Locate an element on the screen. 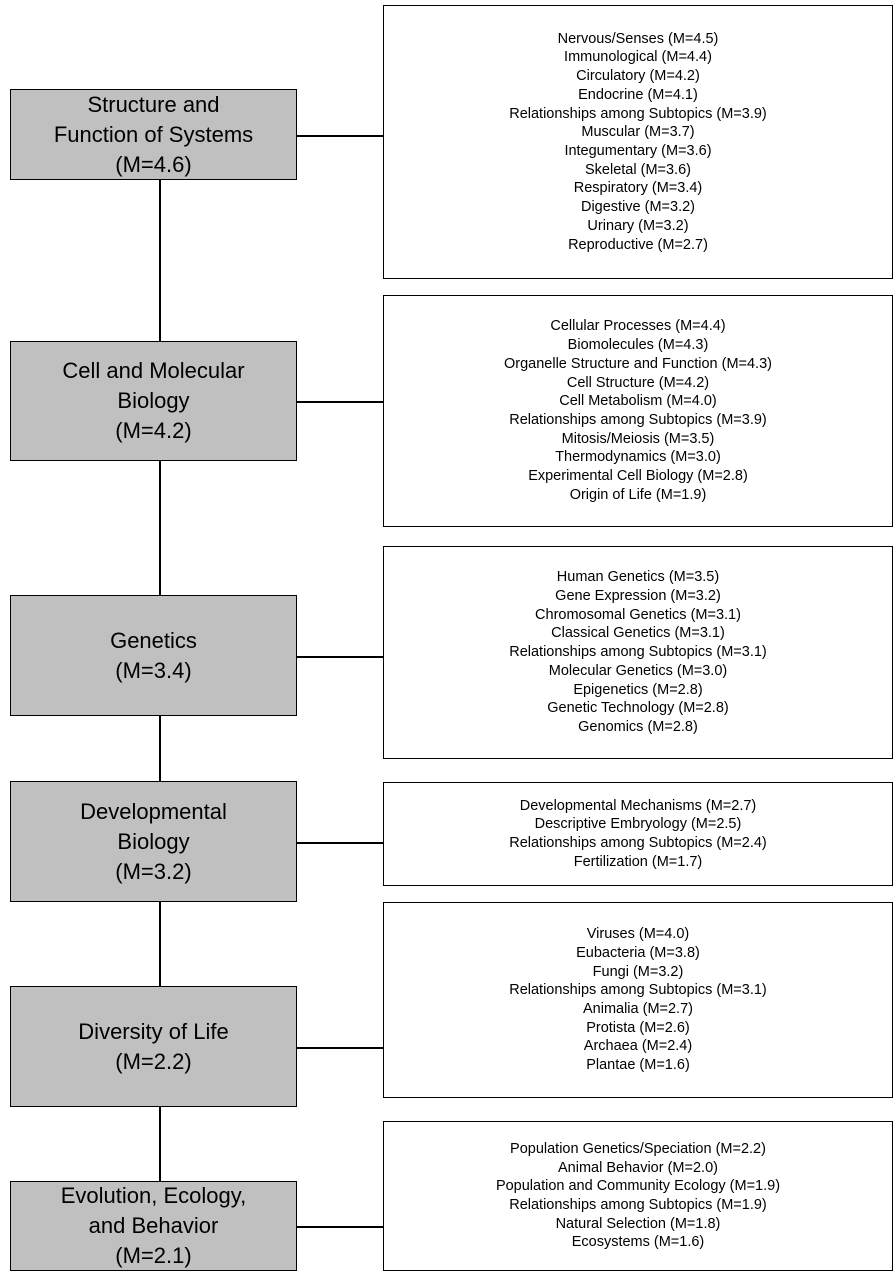 The width and height of the screenshot is (893, 1271). subtopic-item: Mitosis/Meiosis (M=3.5) is located at coordinates (638, 438).